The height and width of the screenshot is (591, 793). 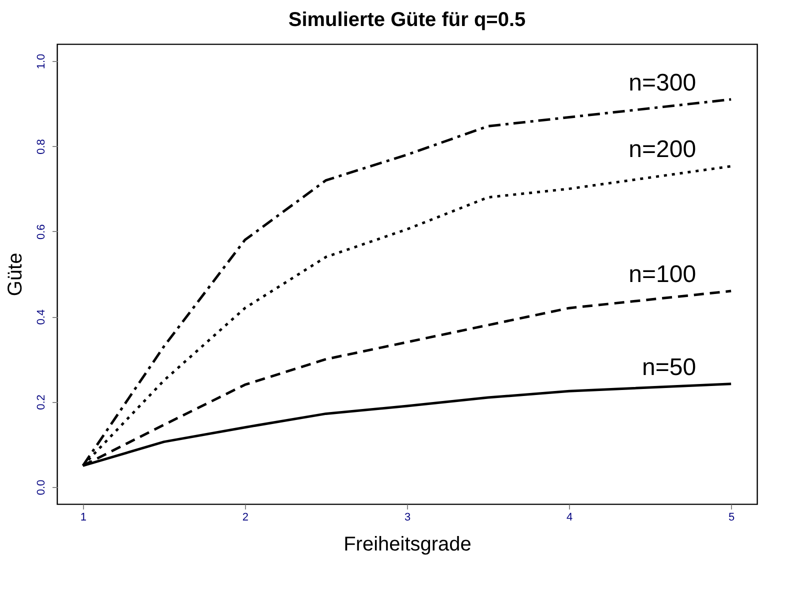 What do you see at coordinates (669, 367) in the screenshot?
I see `series-label: n=50` at bounding box center [669, 367].